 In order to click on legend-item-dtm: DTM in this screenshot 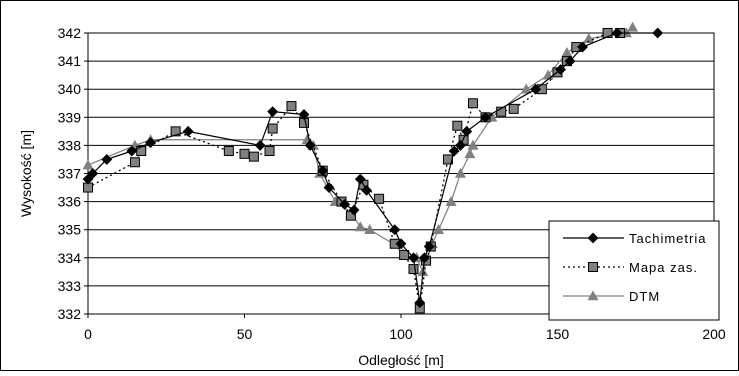, I will do `click(611, 296)`.